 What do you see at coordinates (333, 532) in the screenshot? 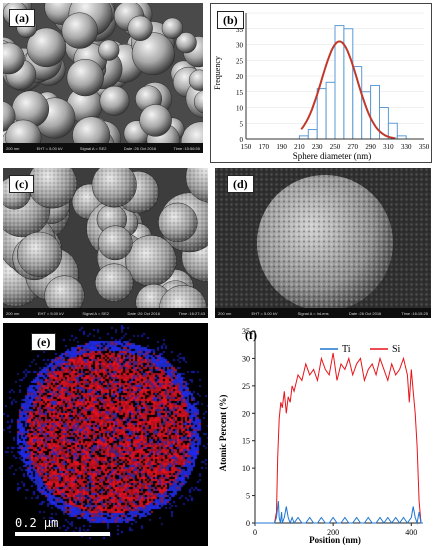
I see `x-tick-label-f: 200` at bounding box center [333, 532].